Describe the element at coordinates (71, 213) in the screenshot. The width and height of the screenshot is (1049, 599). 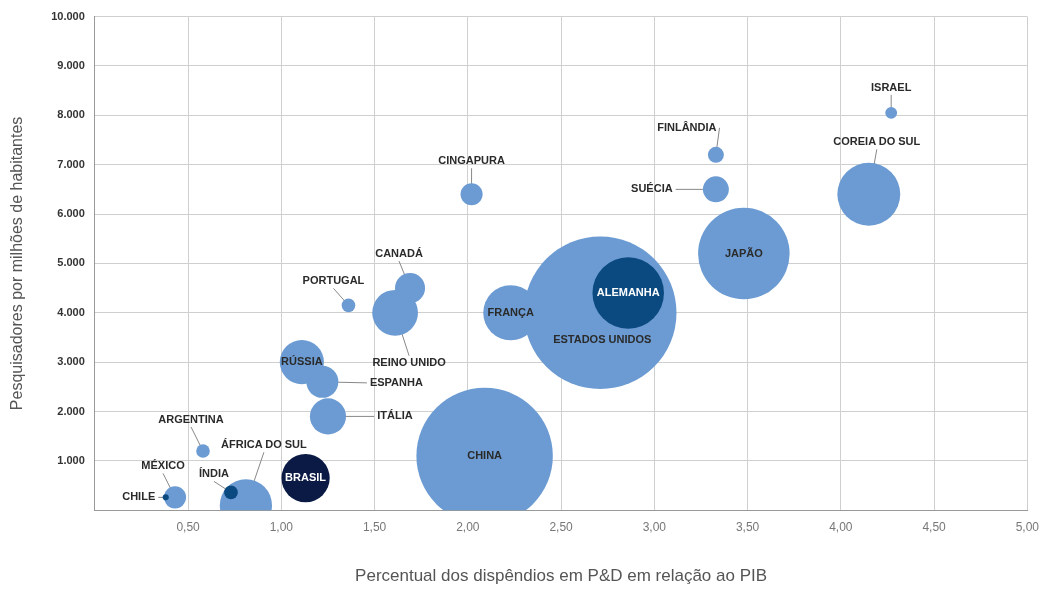
I see `y-tick-label: 6.000` at that location.